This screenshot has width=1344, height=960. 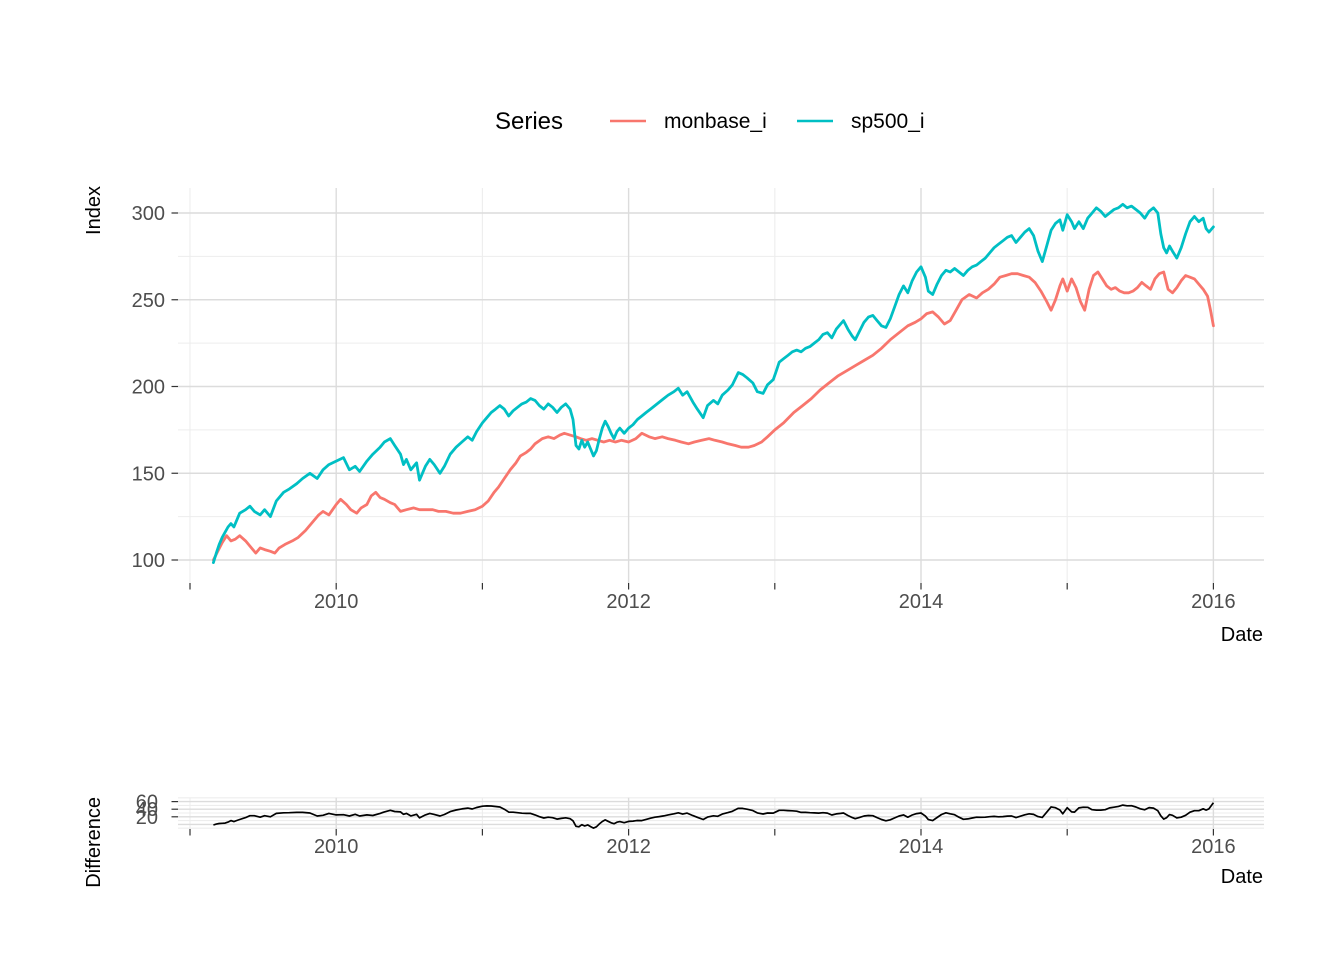 What do you see at coordinates (1242, 877) in the screenshot?
I see `x-axis-title-date-bottom: Date` at bounding box center [1242, 877].